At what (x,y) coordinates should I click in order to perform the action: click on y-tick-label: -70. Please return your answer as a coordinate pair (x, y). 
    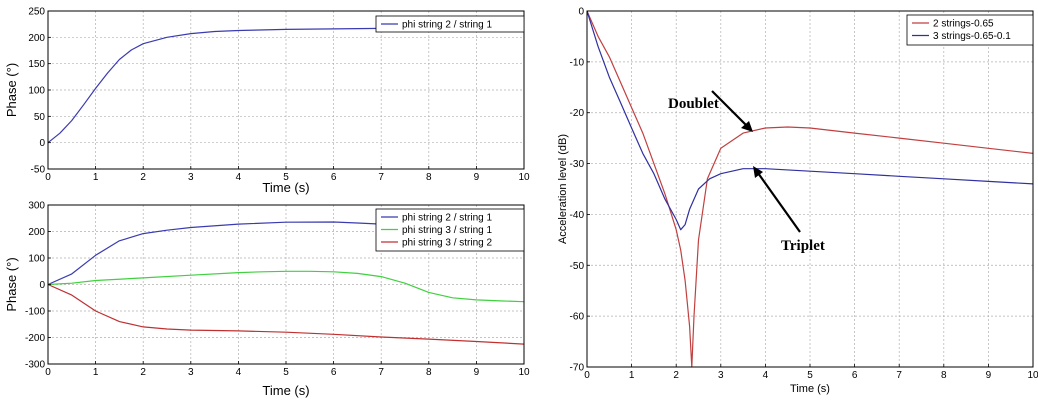
    Looking at the image, I should click on (577, 368).